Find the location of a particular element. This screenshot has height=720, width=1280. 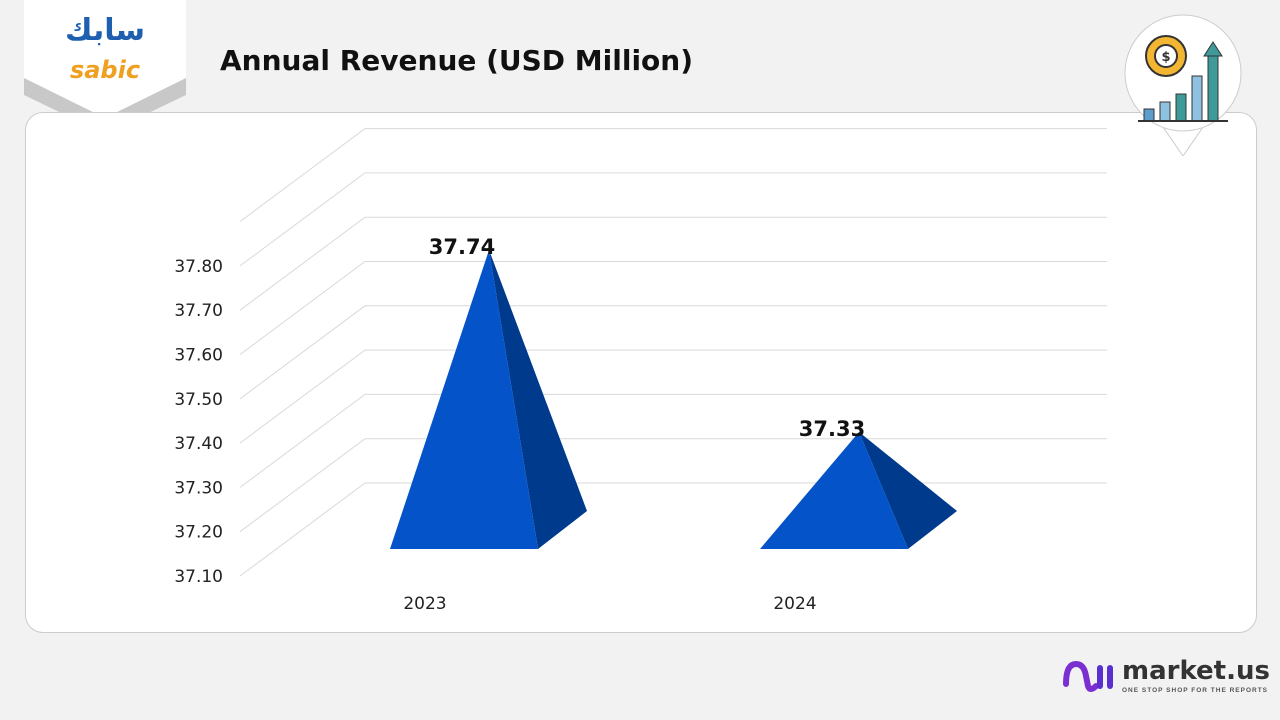

y-tick-label: 37.30 is located at coordinates (198, 488).